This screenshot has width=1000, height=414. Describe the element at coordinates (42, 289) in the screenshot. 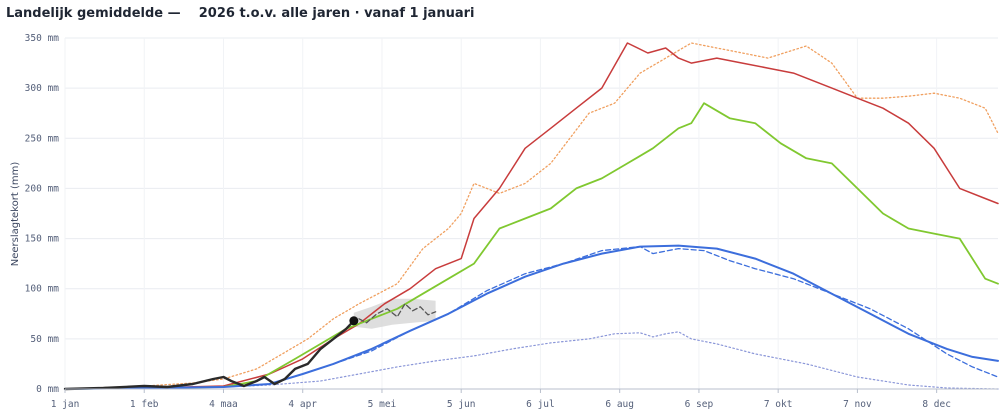

I see `y-tick-label: 100 mm` at that location.